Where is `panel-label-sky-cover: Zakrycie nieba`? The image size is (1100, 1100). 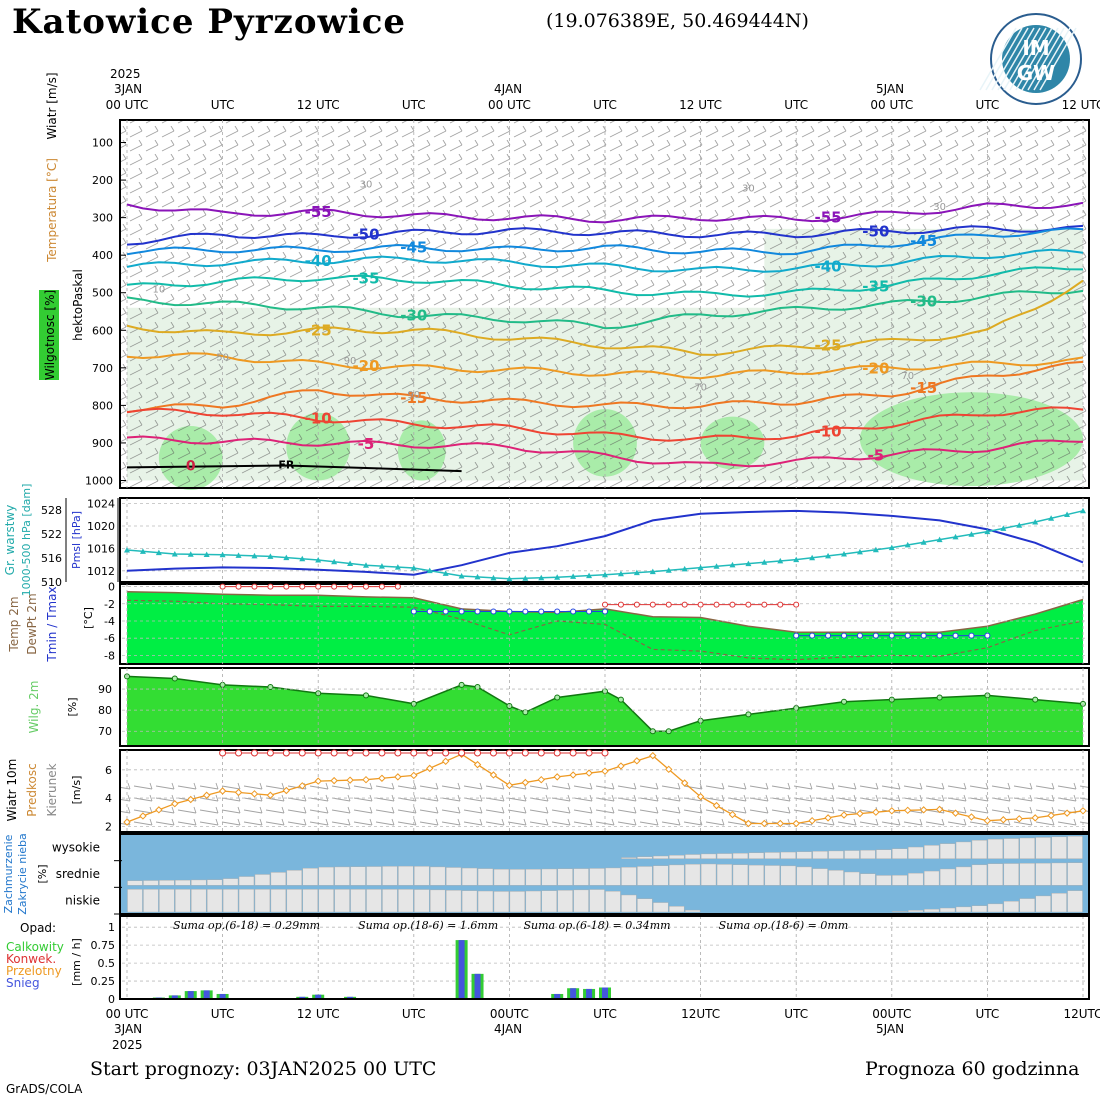
panel-label-sky-cover: Zakrycie nieba is located at coordinates (22, 874).